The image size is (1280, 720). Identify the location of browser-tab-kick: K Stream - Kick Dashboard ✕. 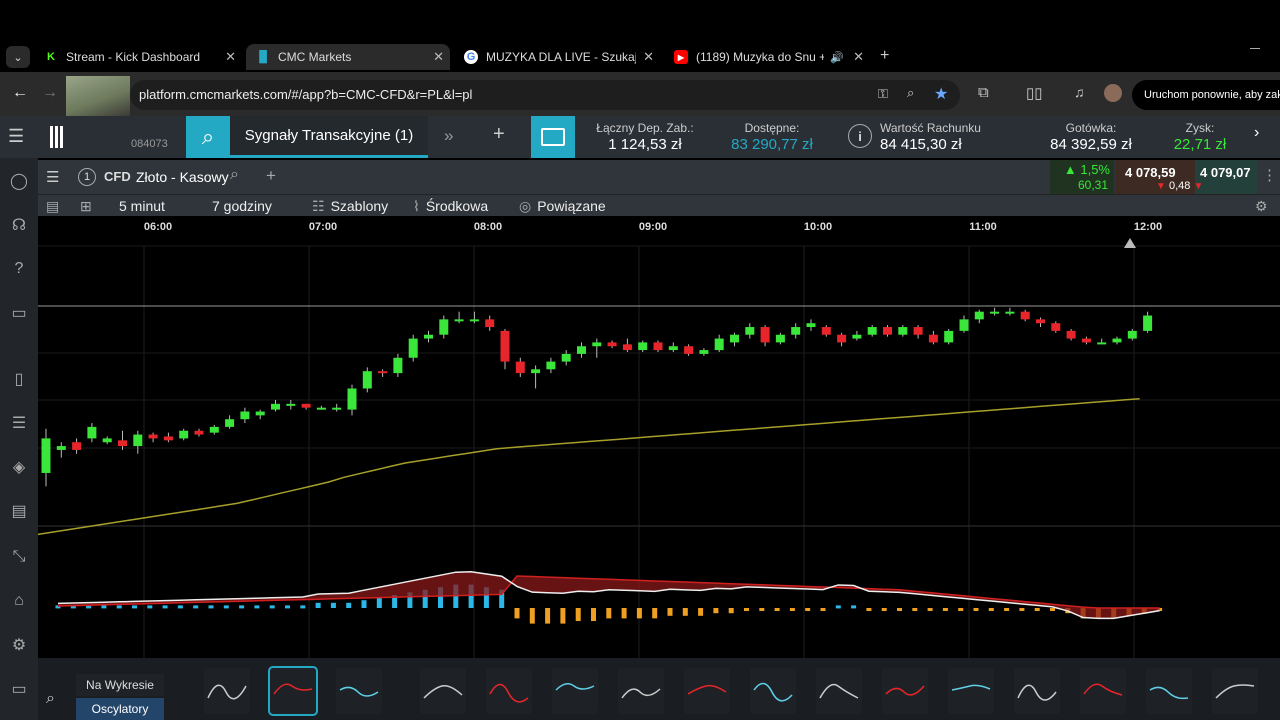
(138, 57).